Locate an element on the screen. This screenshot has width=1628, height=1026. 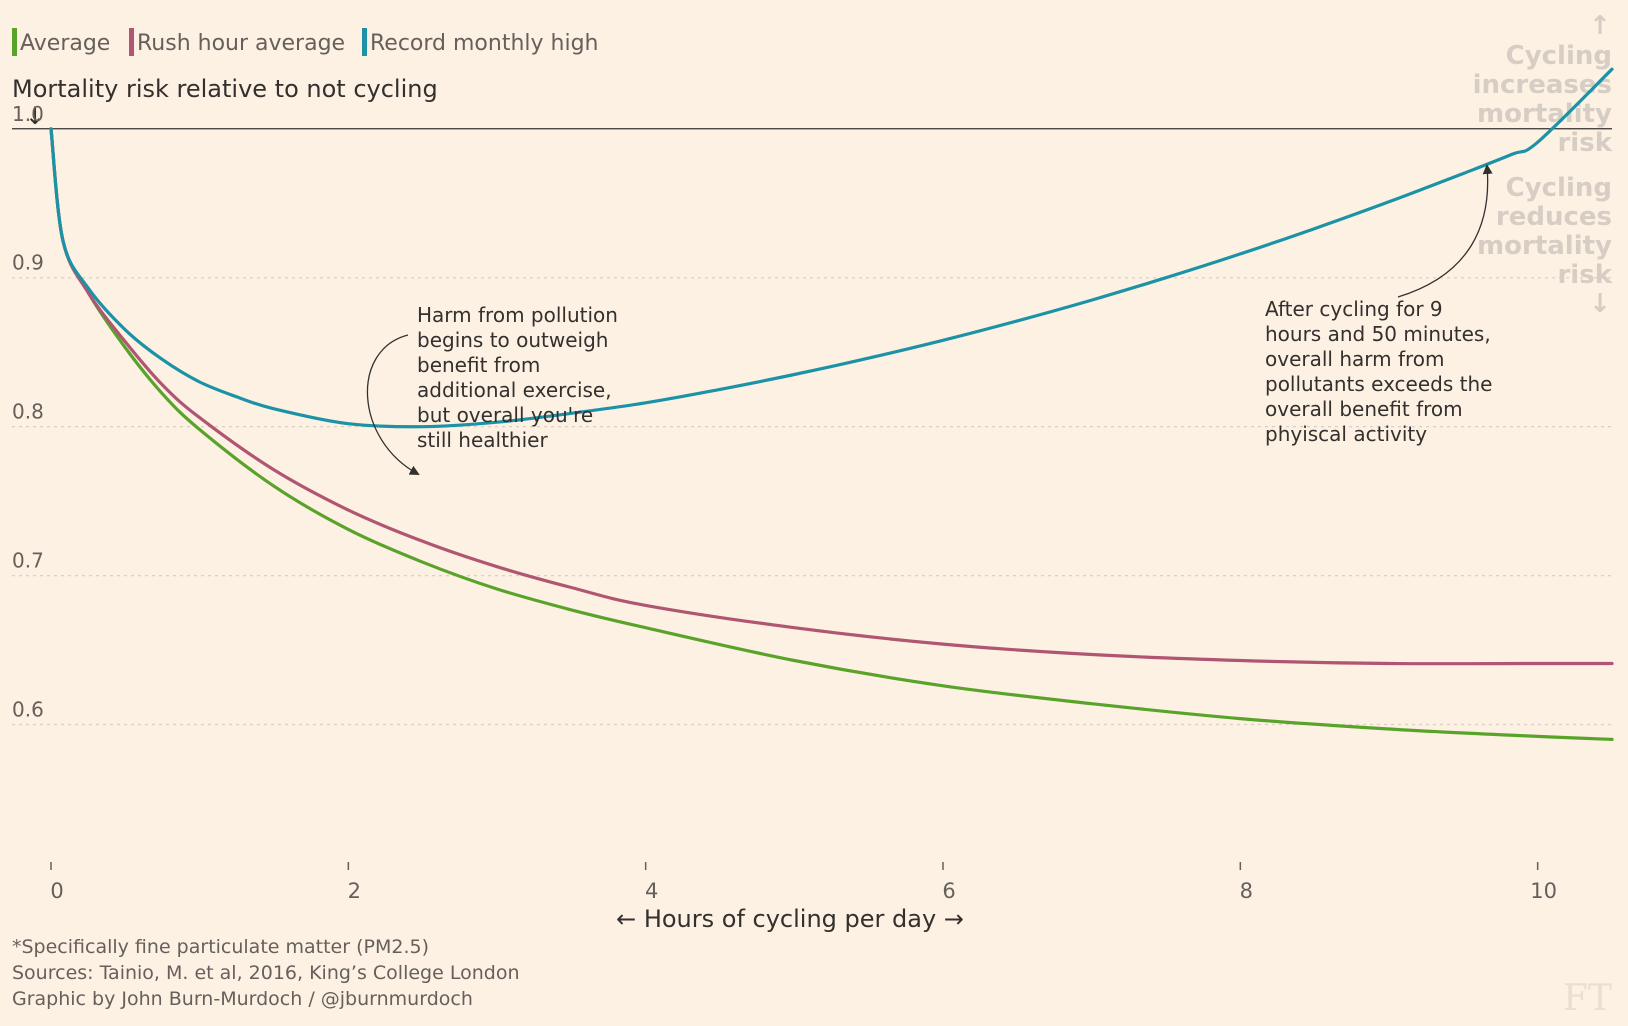
y-tick-label-1.0: 1.0 is located at coordinates (28, 114).